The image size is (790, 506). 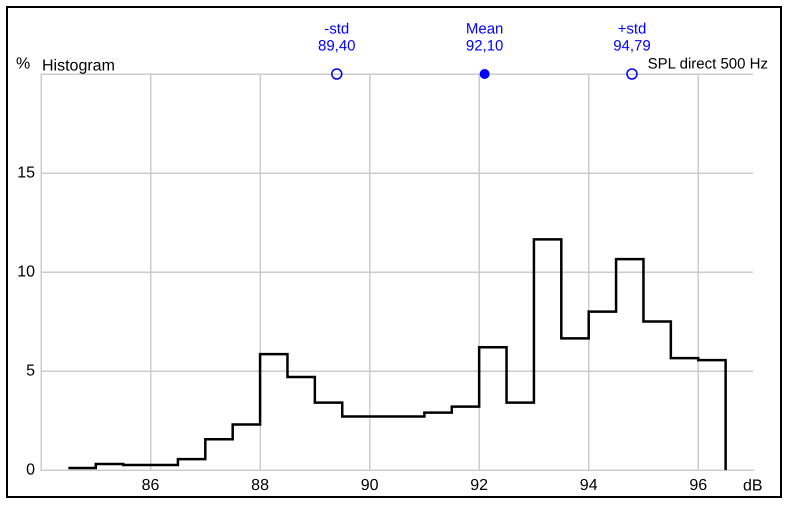 I want to click on x-tick-label: 96, so click(x=698, y=485).